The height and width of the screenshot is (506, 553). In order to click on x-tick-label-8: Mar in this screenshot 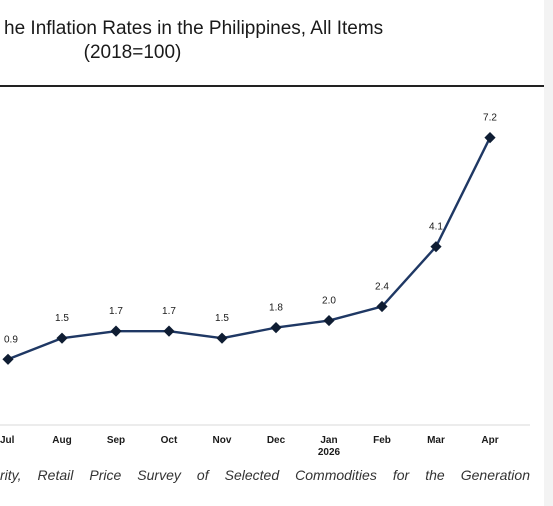, I will do `click(436, 440)`.